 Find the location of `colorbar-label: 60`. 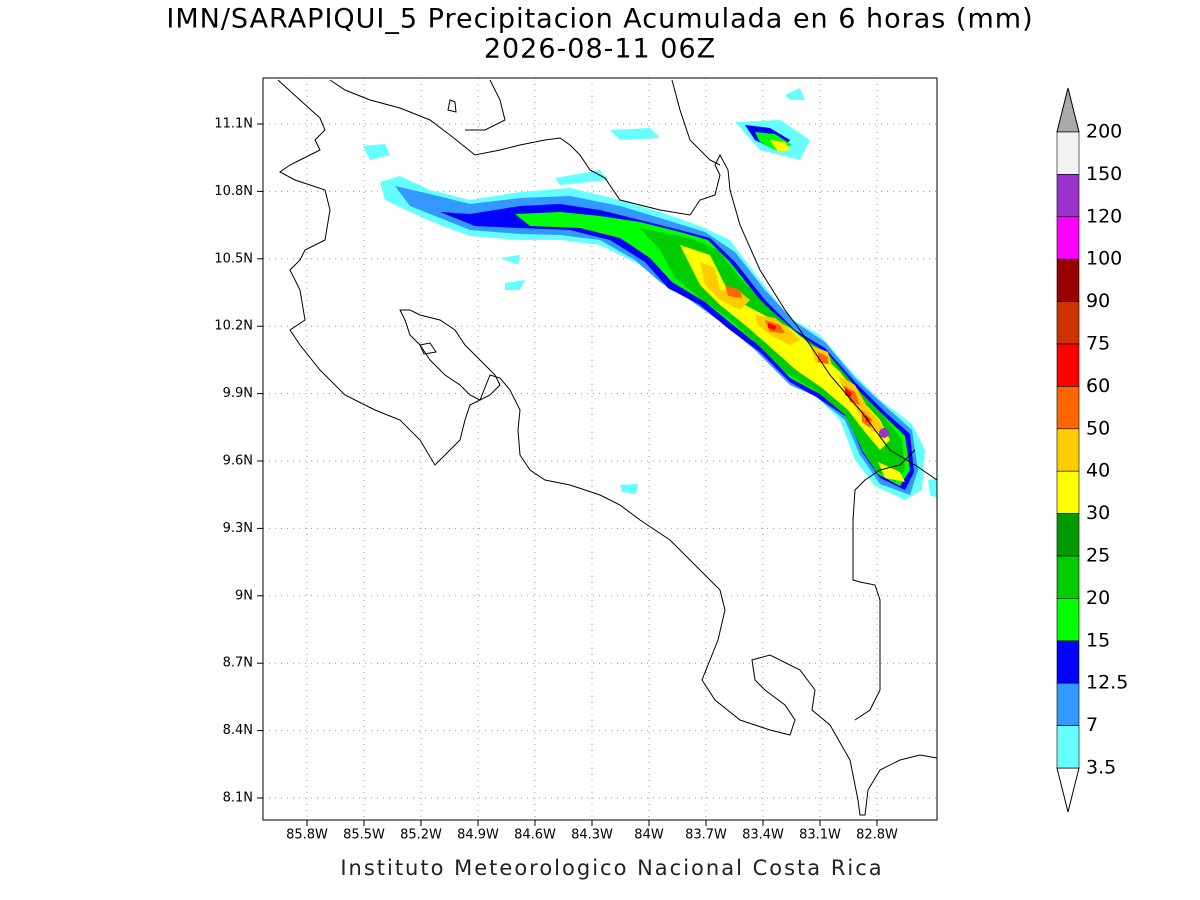

colorbar-label: 60 is located at coordinates (1098, 386).